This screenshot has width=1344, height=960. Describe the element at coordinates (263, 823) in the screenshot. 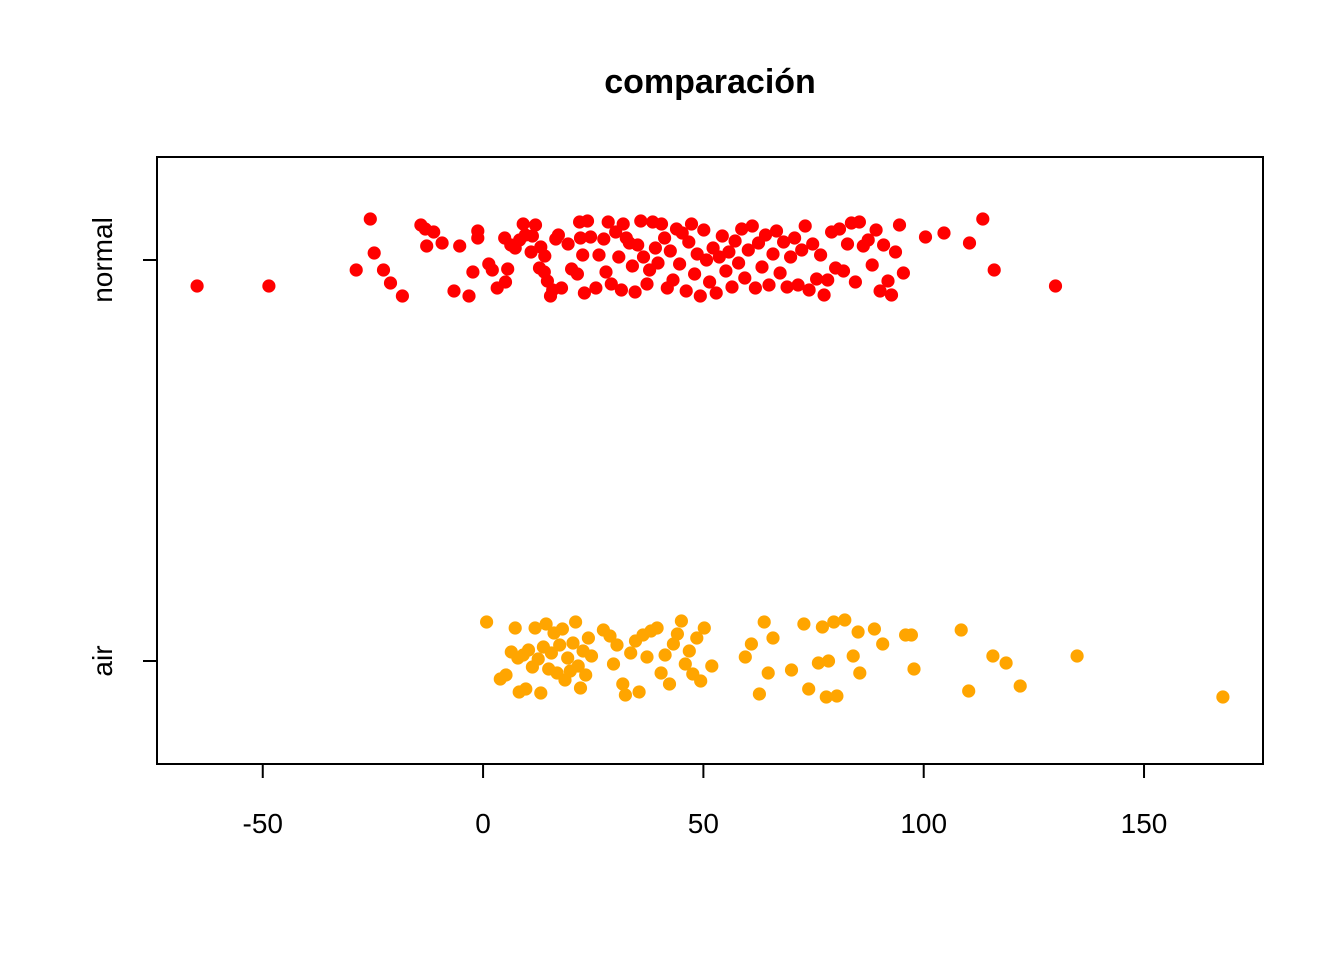

I see `x-tick-label: -50` at that location.